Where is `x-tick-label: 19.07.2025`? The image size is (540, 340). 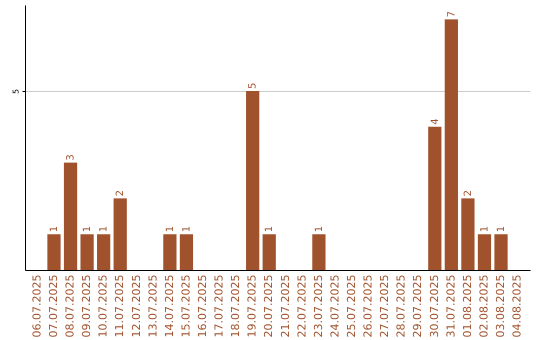
x-tick-label: 19.07.2025 is located at coordinates (252, 306).